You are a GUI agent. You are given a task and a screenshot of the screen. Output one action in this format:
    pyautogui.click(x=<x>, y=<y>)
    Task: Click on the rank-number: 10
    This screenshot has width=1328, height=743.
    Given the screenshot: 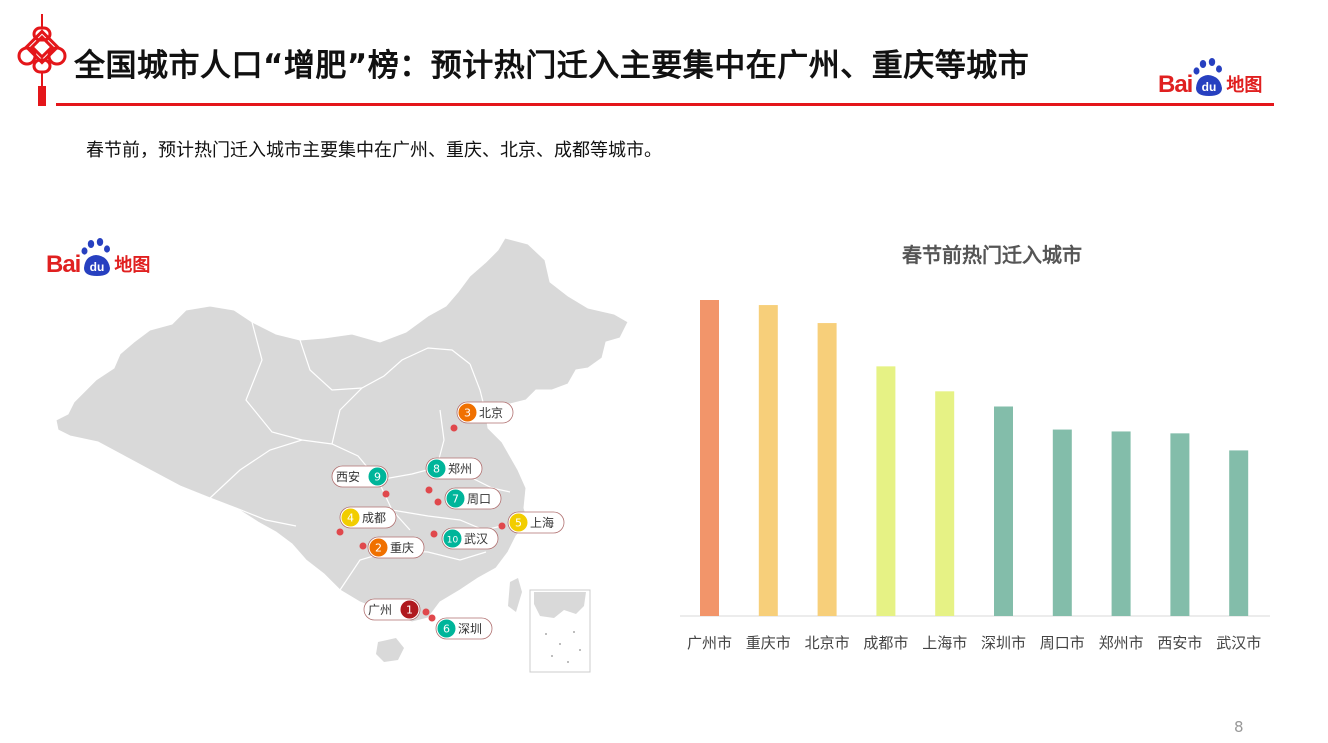 What is the action you would take?
    pyautogui.click(x=453, y=541)
    